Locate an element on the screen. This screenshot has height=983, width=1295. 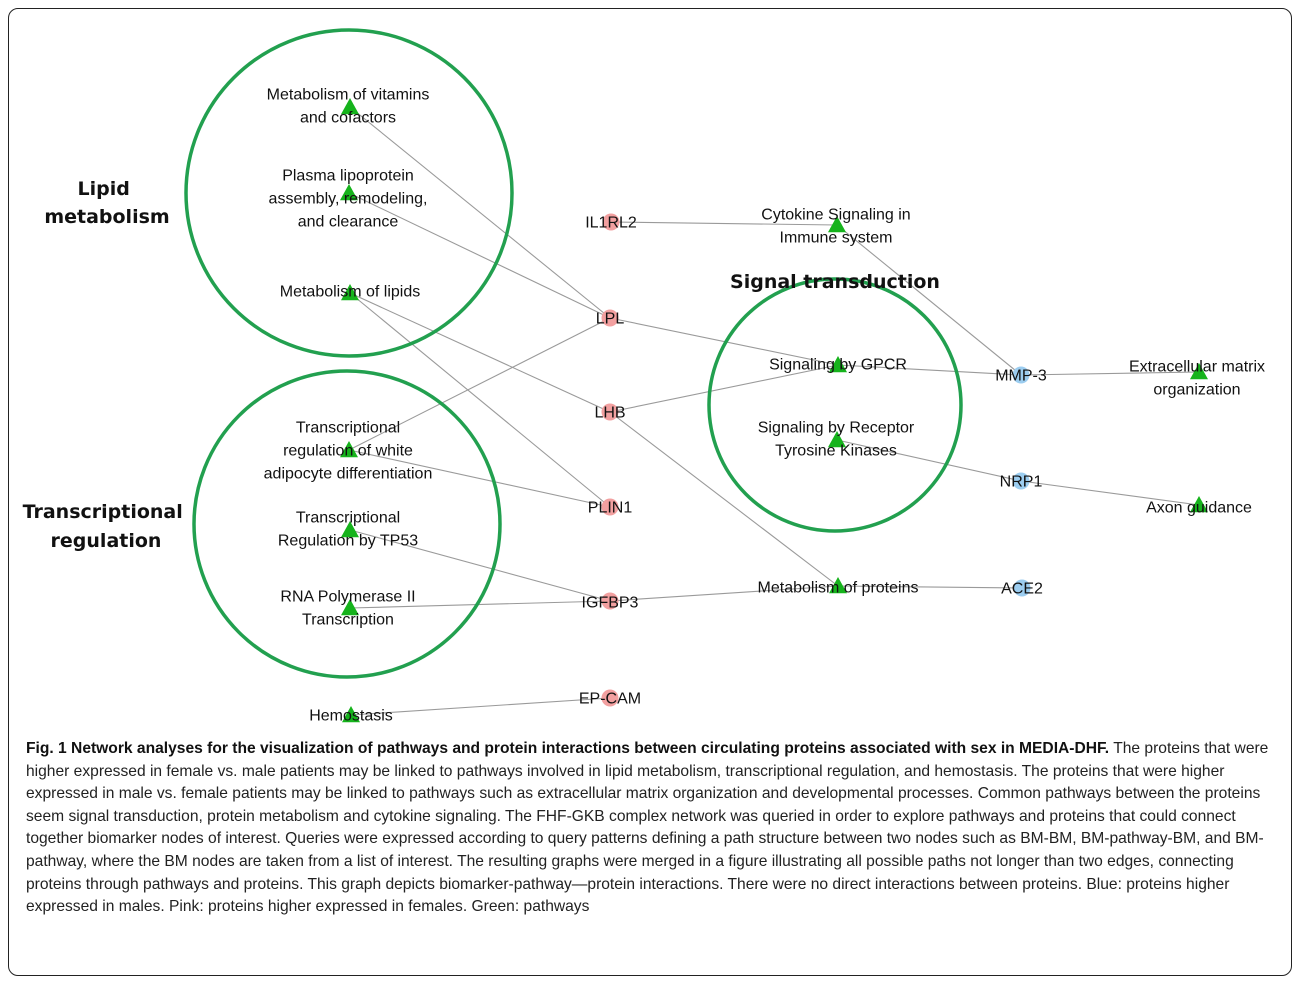
node-label-tp53-1: Regulation by TP53 is located at coordinates (348, 541).